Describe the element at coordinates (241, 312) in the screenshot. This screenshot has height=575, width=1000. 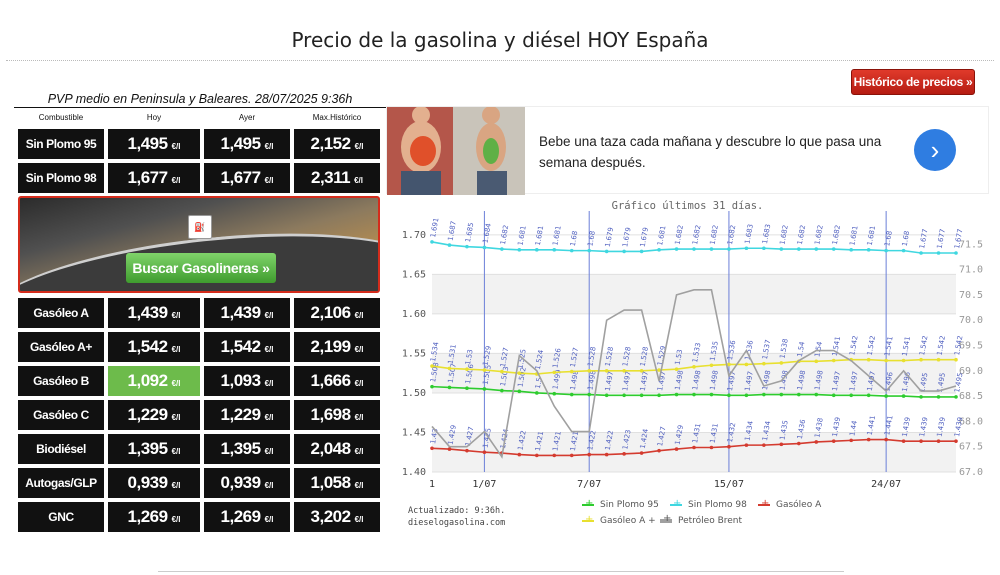
I see `price-value: 1,439` at that location.